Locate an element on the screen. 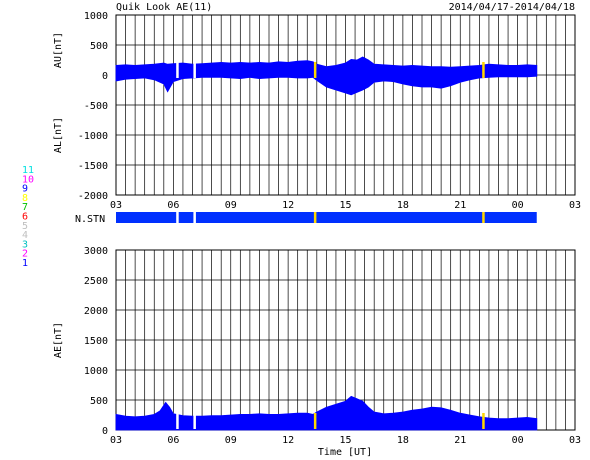 The width and height of the screenshot is (590, 460). nstn-bar-group: N.STN is located at coordinates (306, 218).